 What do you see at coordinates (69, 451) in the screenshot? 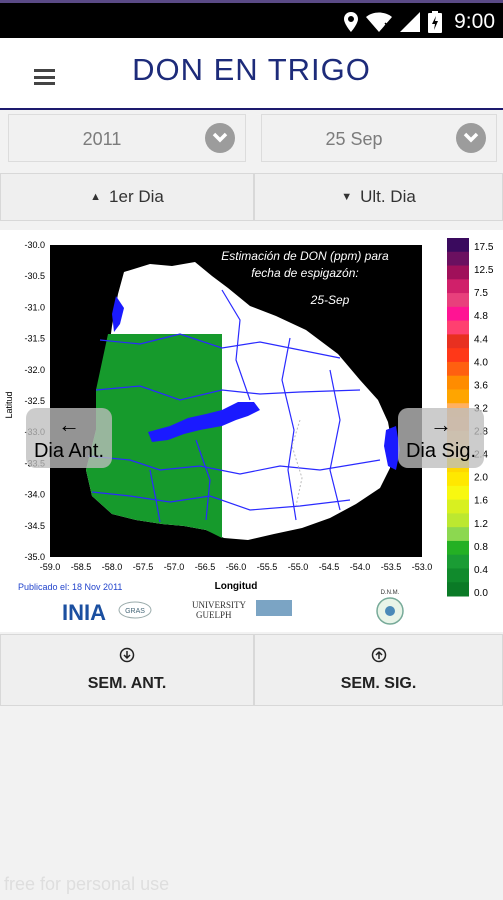
I see `prev-day-label: Dia Ant.` at bounding box center [69, 451].